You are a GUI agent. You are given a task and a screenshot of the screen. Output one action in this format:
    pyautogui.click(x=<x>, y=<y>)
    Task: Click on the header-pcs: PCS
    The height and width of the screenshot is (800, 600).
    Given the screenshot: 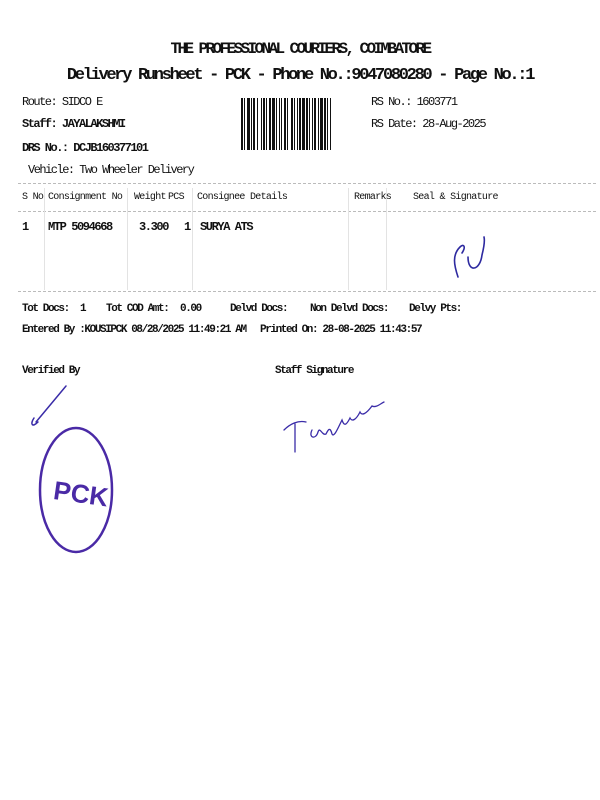 What is the action you would take?
    pyautogui.click(x=176, y=197)
    